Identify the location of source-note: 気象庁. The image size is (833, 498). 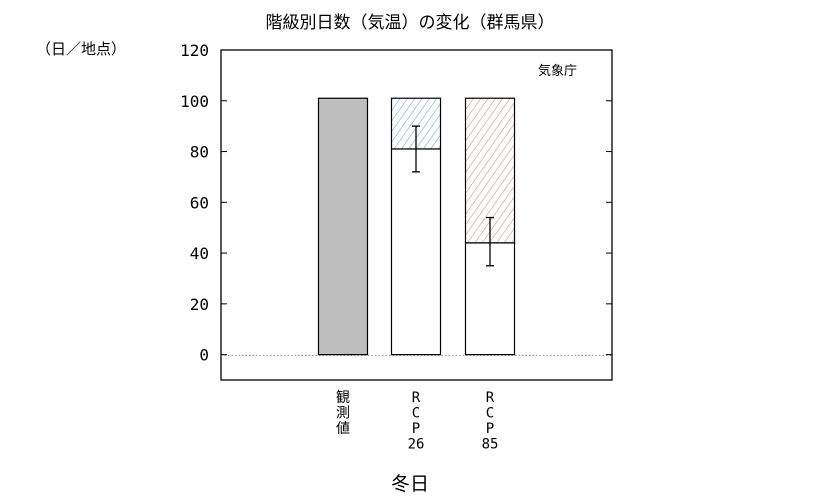
(557, 71).